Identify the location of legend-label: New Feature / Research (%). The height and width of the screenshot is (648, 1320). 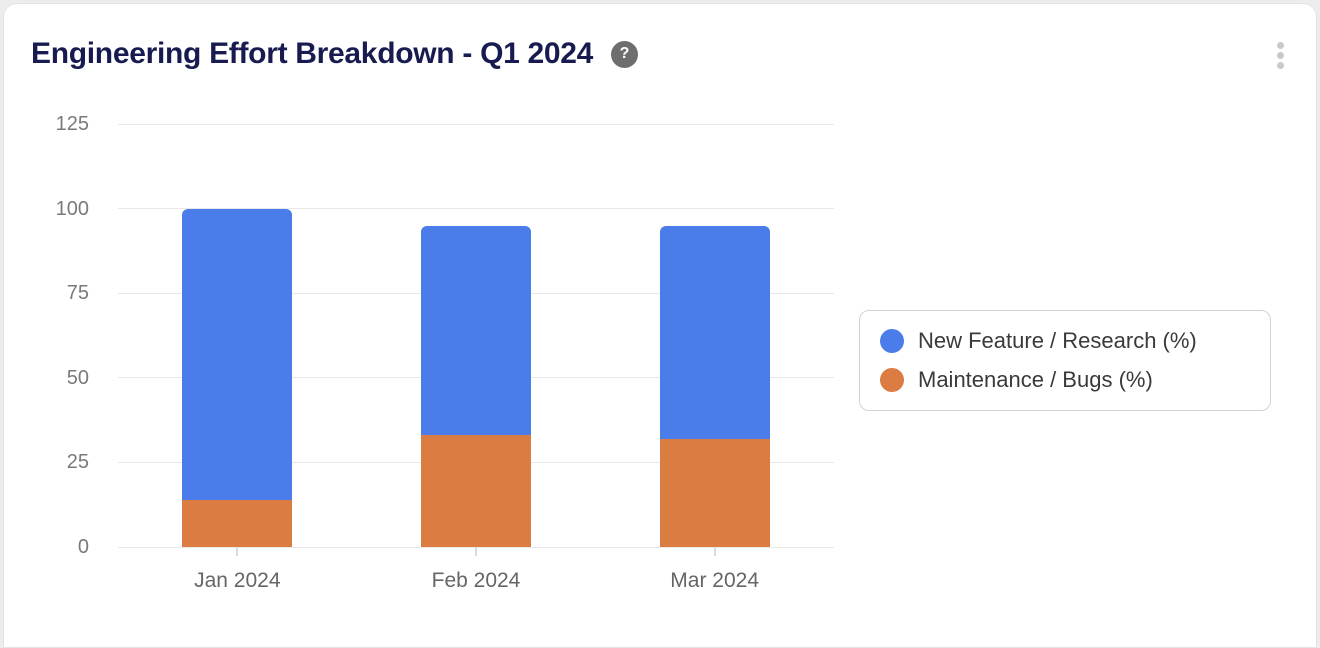
(1057, 340).